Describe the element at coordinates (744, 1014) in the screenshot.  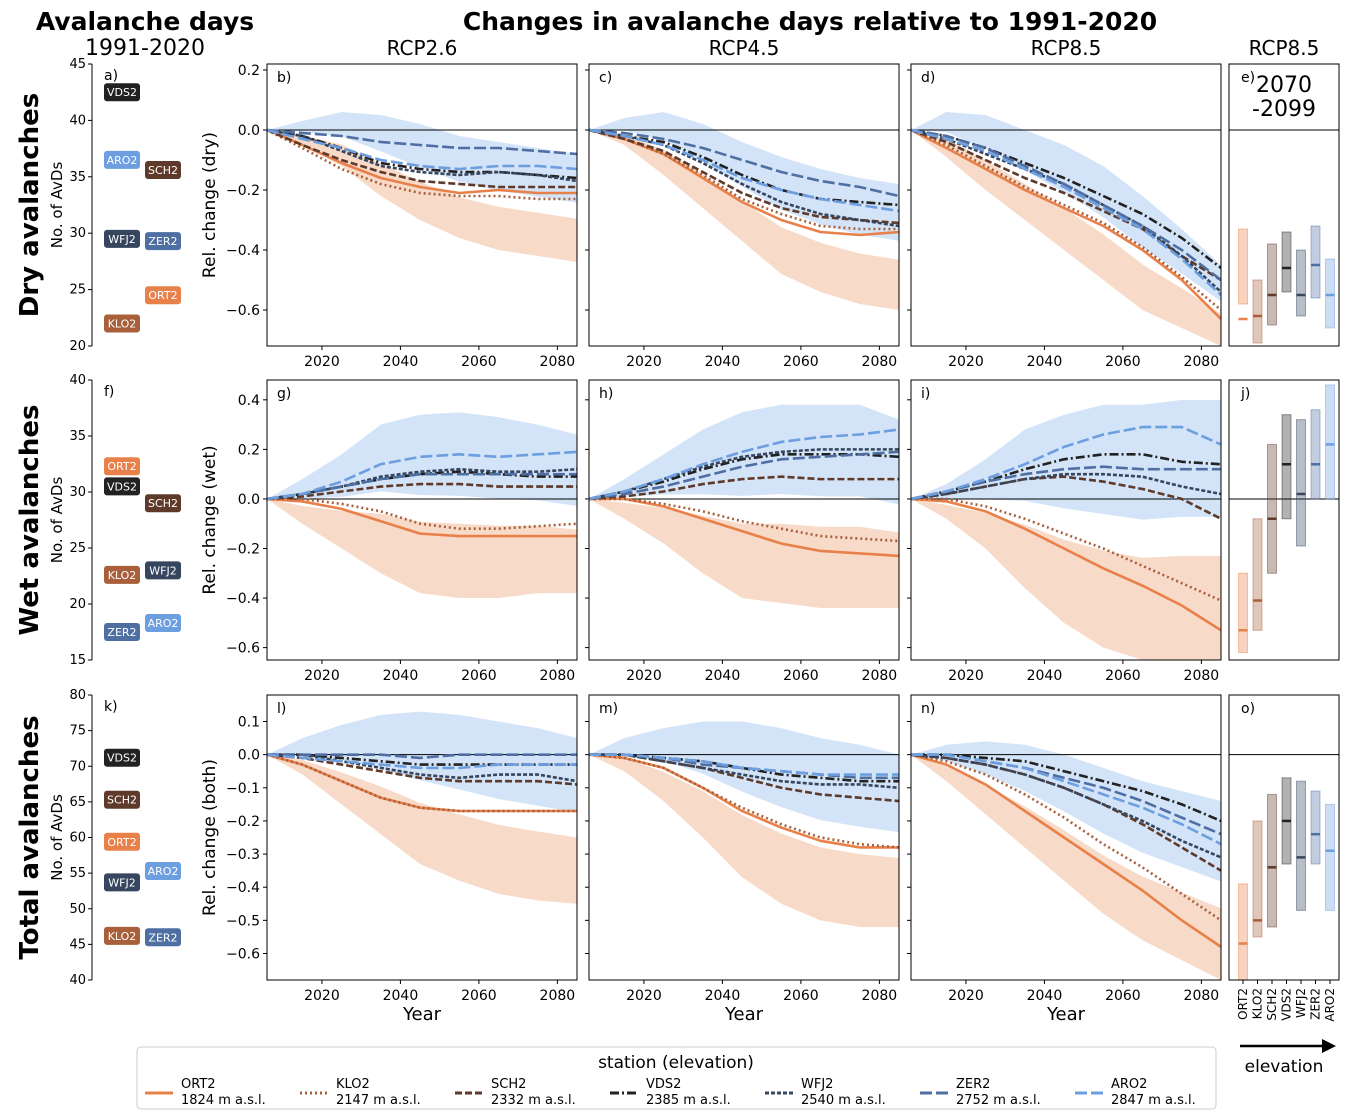
I see `x-axis-label: Year` at that location.